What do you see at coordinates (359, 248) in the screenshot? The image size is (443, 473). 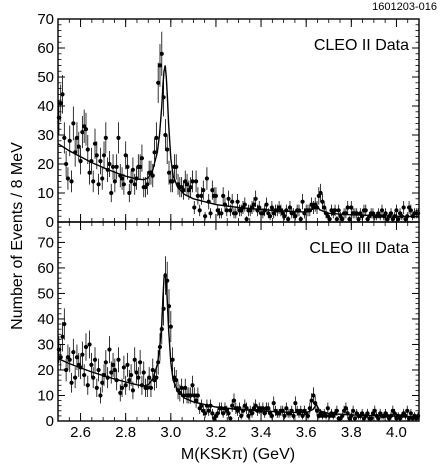 I see `panel-title: CLEO III Data` at bounding box center [359, 248].